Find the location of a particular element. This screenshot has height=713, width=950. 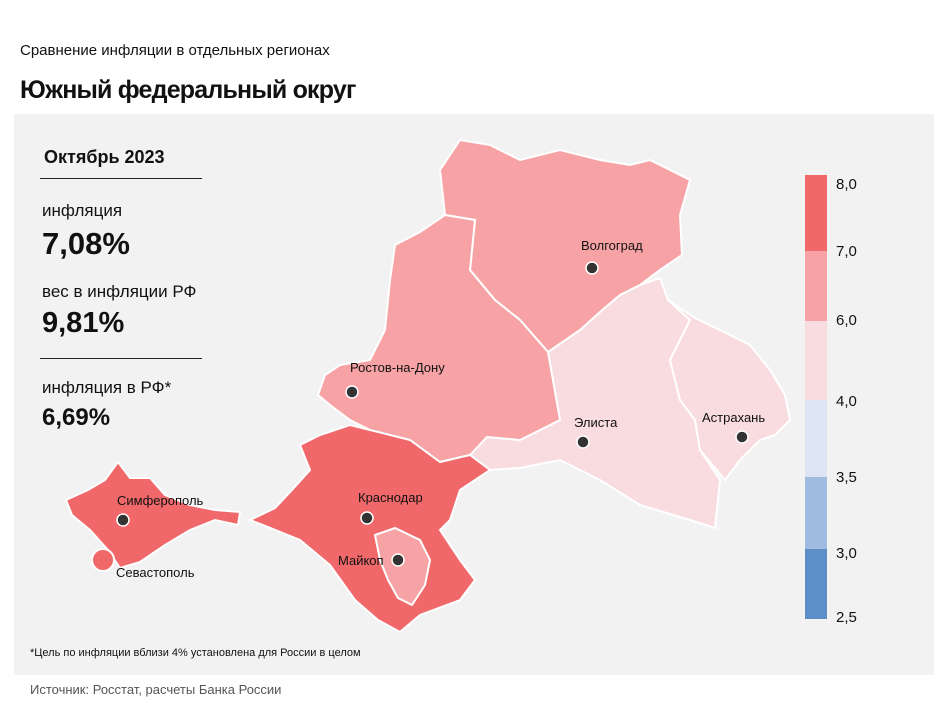

source-note: Источник: Росстат, расчеты Банка России is located at coordinates (156, 689).